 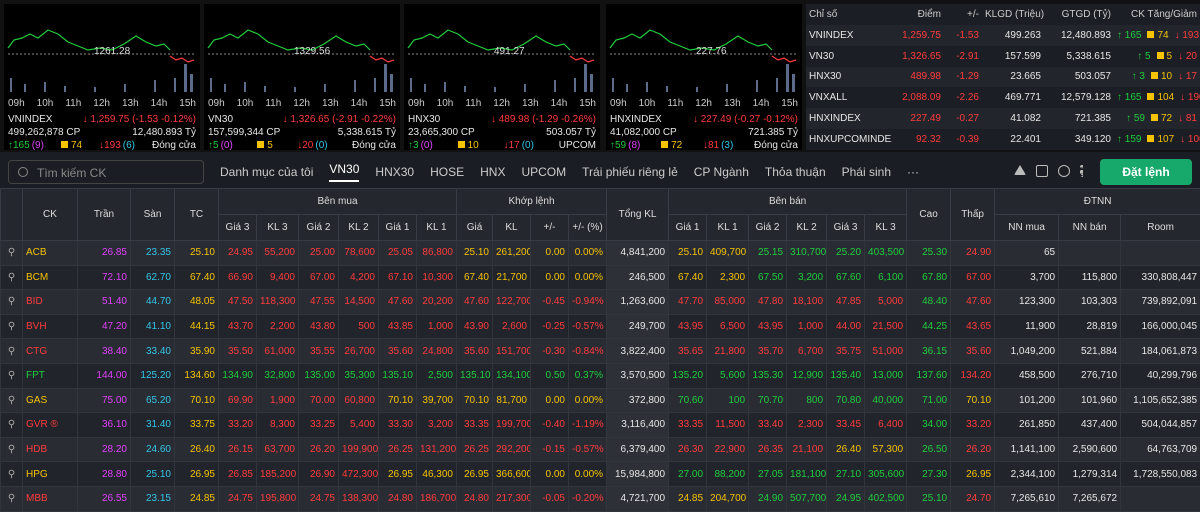 I want to click on up-count: ↑ 59, so click(x=1135, y=118).